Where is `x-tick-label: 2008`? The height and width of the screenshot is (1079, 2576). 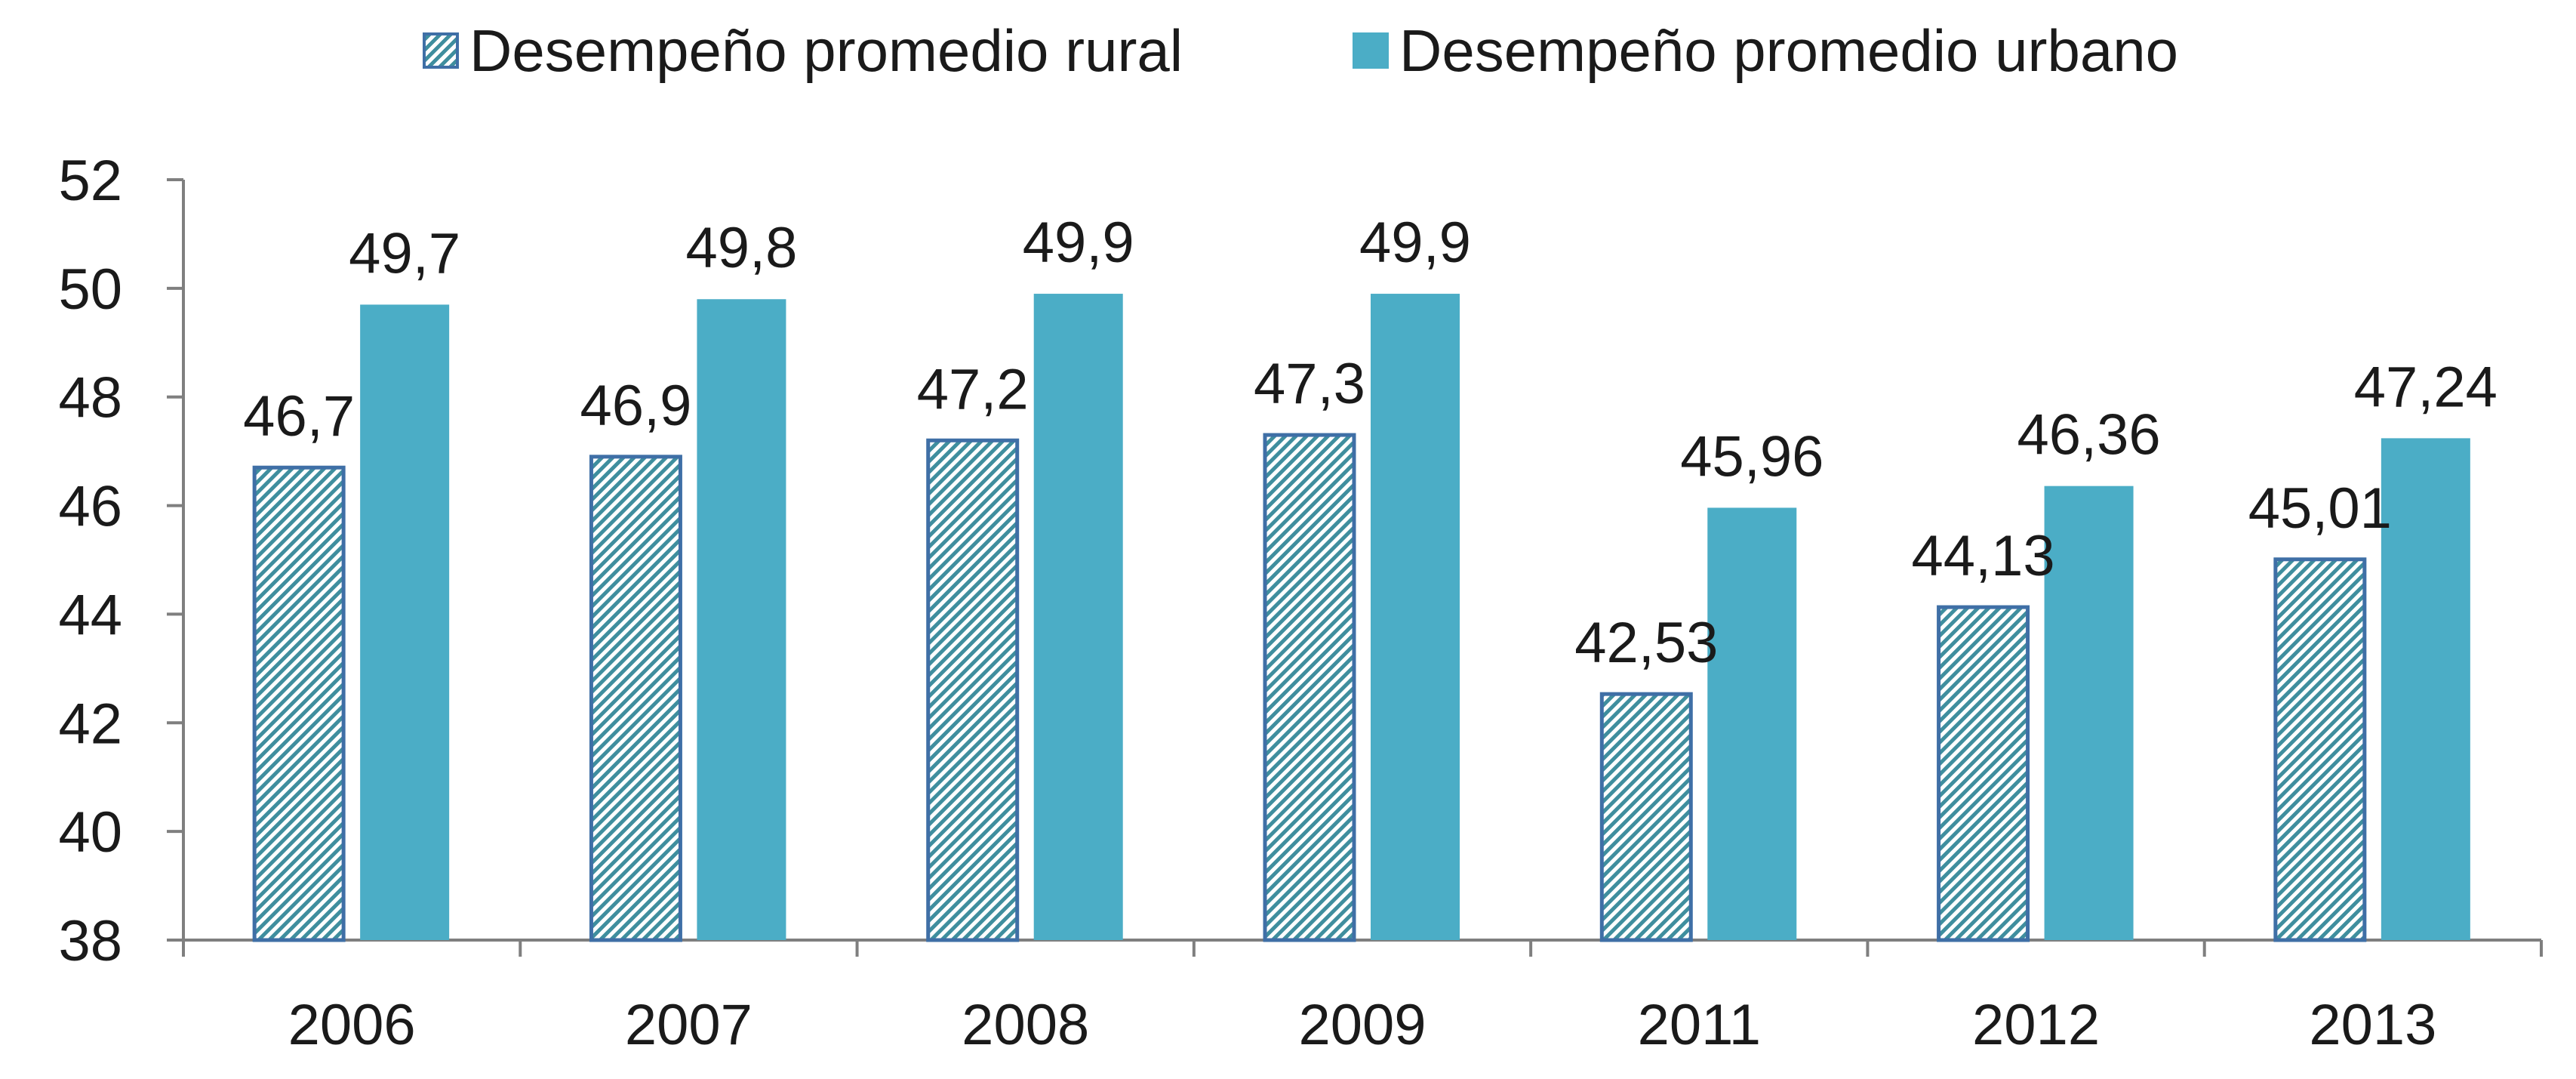 x-tick-label: 2008 is located at coordinates (1025, 1025).